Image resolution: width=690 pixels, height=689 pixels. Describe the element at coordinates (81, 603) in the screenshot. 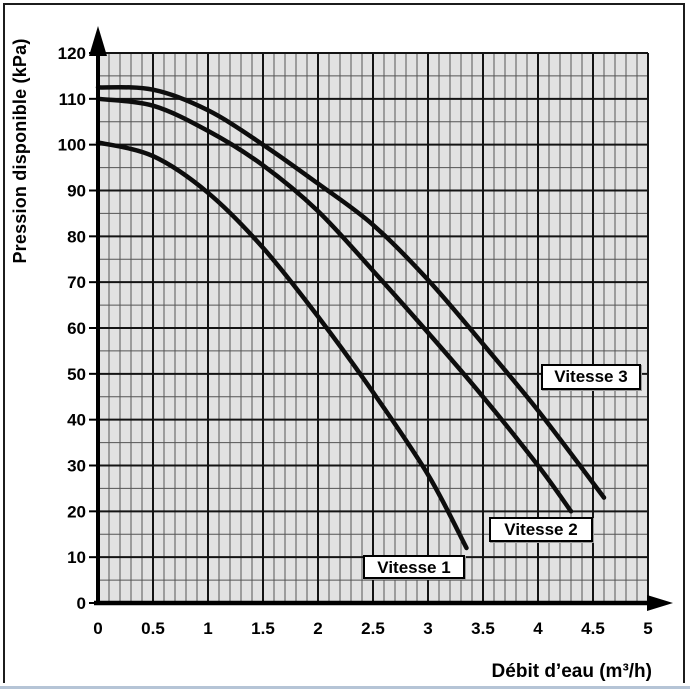

I see `y-tick-label: 0` at that location.